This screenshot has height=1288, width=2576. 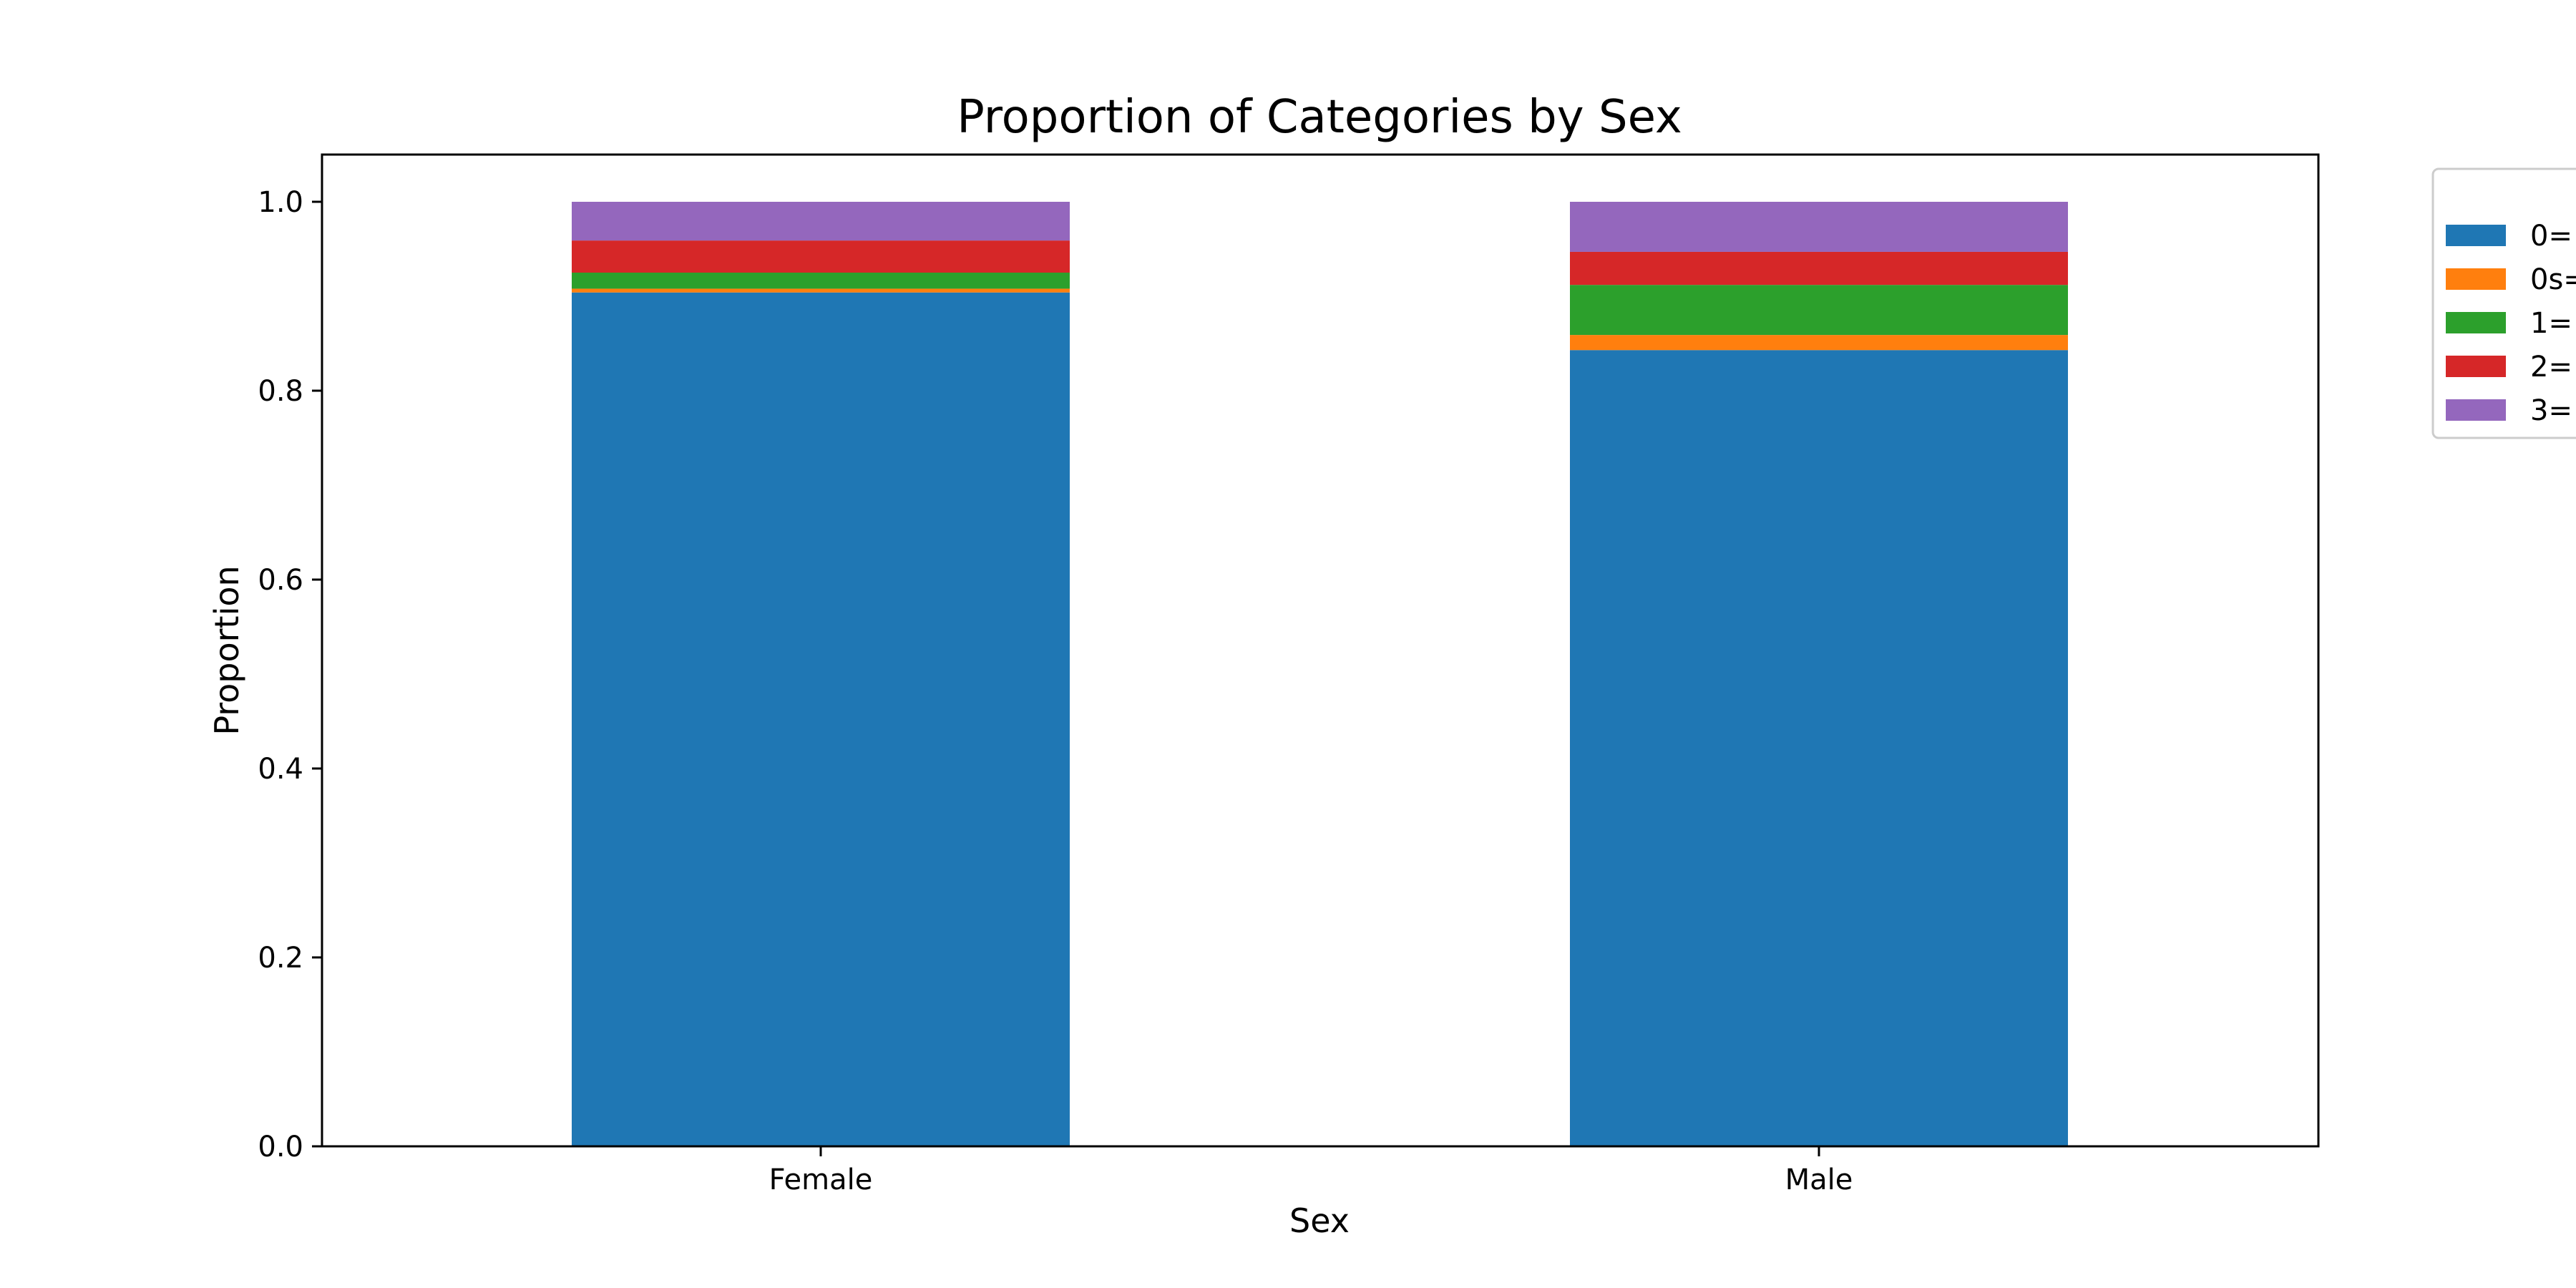 What do you see at coordinates (280, 391) in the screenshot?
I see `y-tick-label: 0.8` at bounding box center [280, 391].